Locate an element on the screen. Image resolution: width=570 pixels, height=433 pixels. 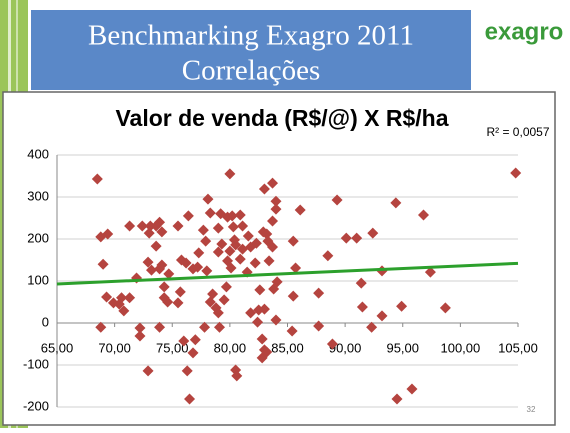
slide-title: Correlações is located at coordinates (251, 71).